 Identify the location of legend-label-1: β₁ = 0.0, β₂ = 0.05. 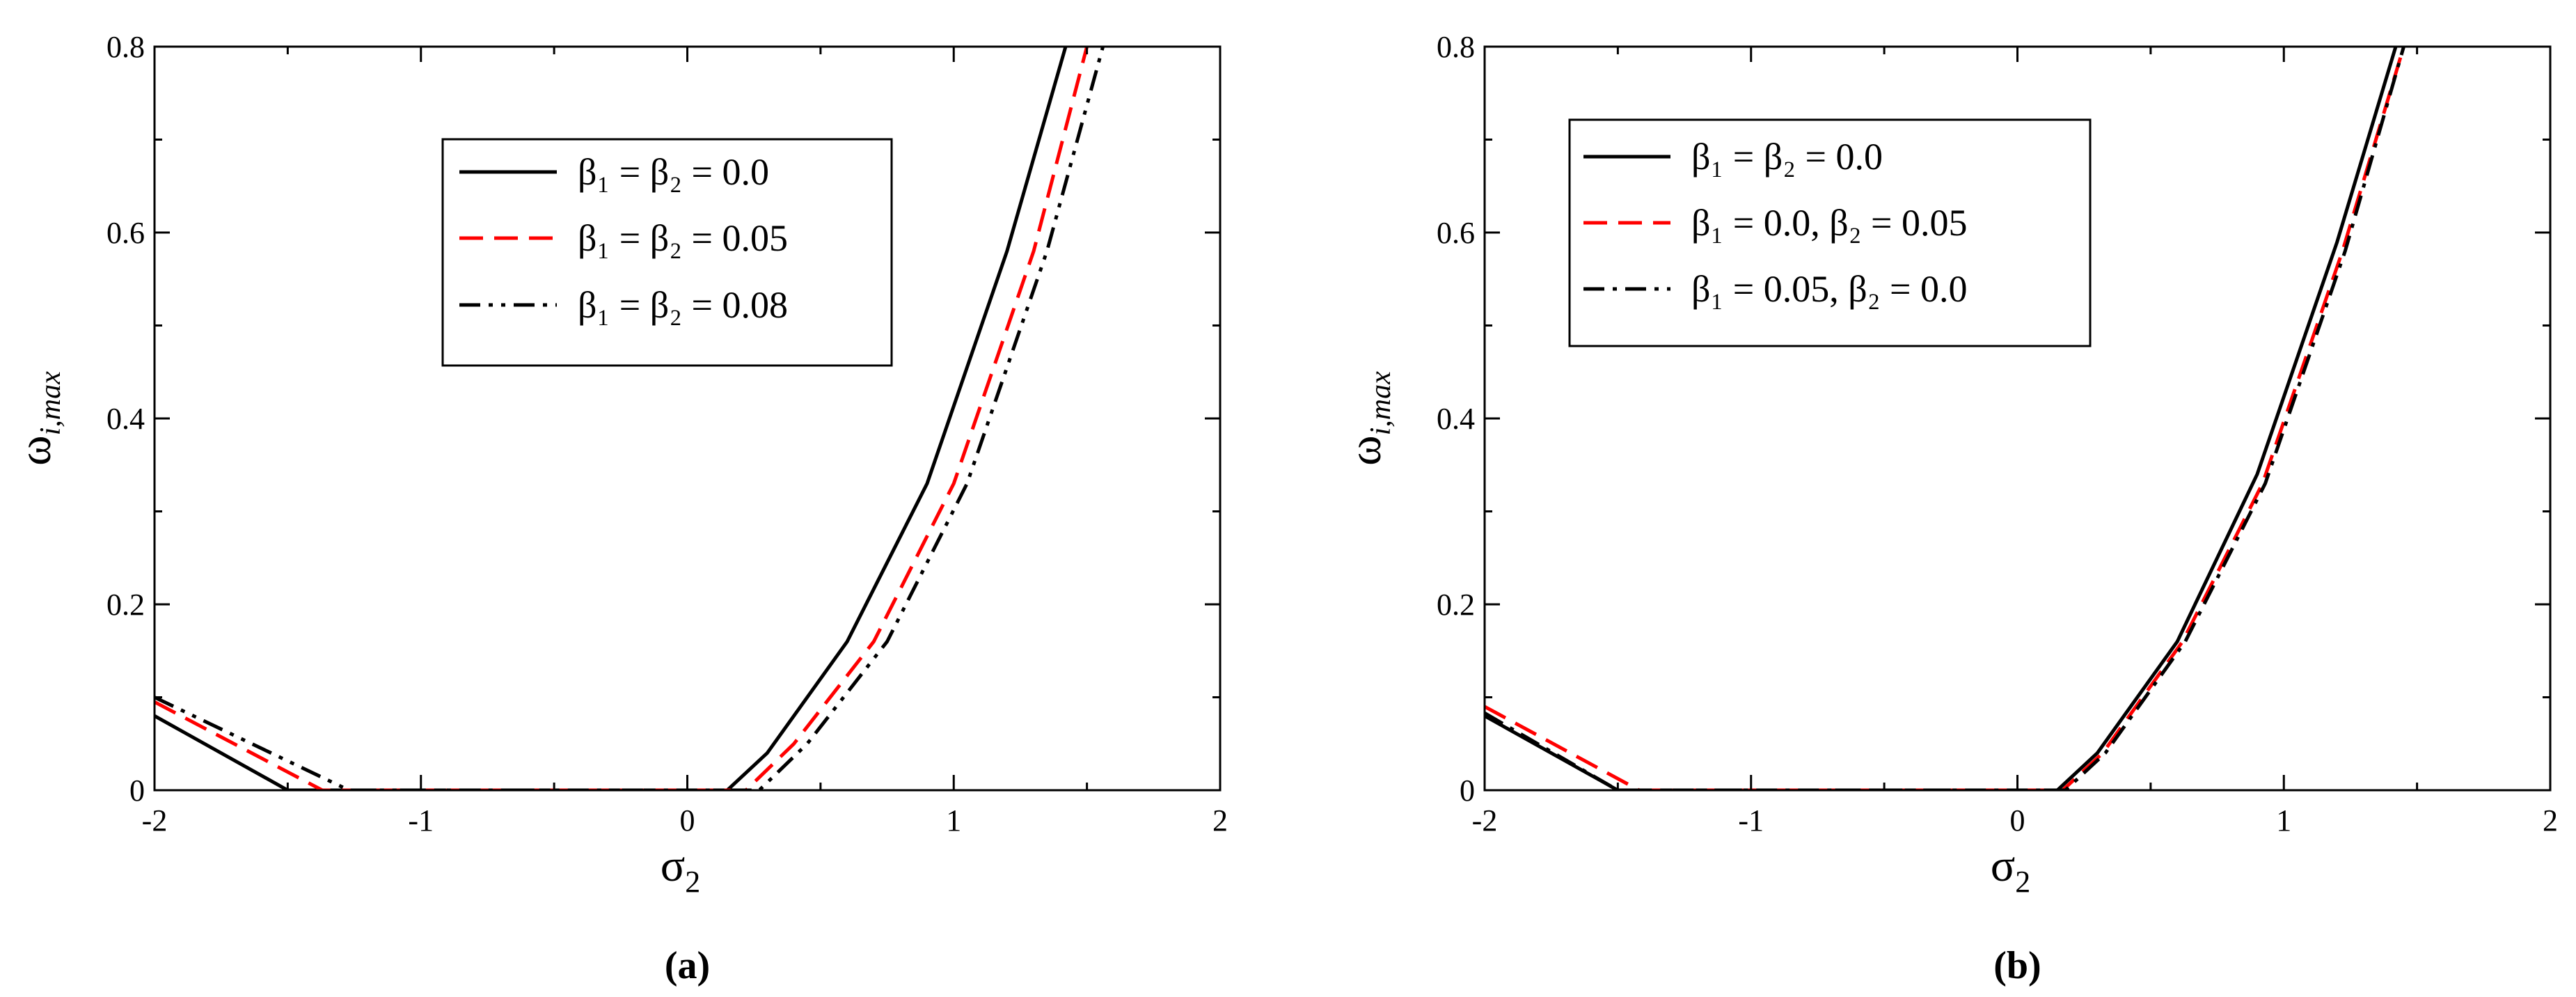
(1829, 223).